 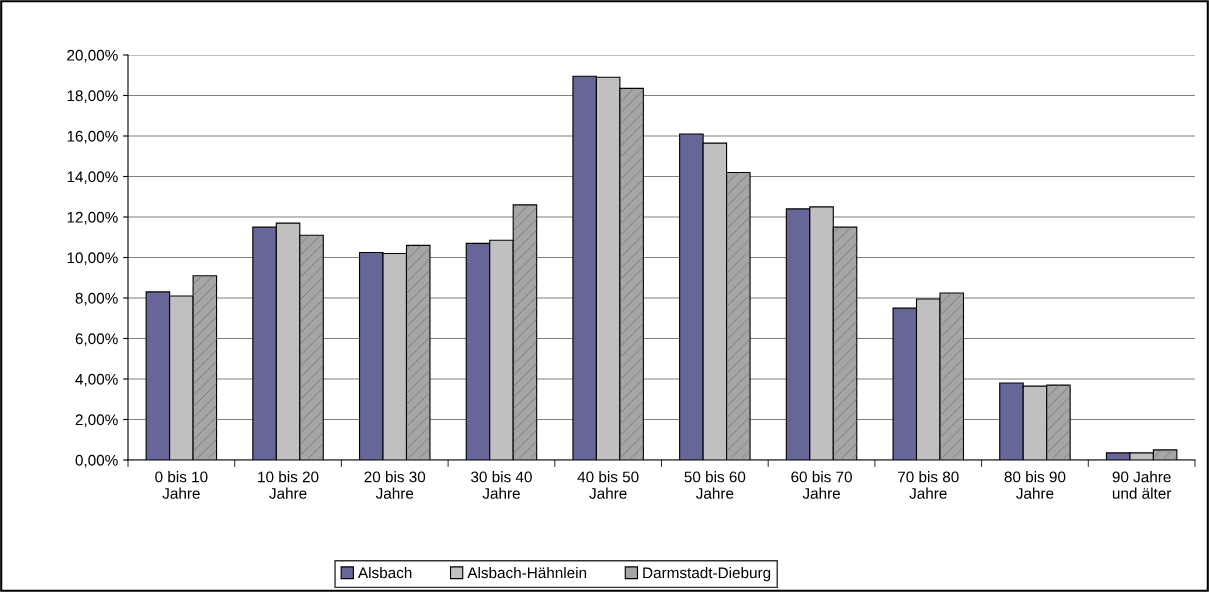 What do you see at coordinates (707, 574) in the screenshot?
I see `legend-label: Darmstadt-Dieburg` at bounding box center [707, 574].